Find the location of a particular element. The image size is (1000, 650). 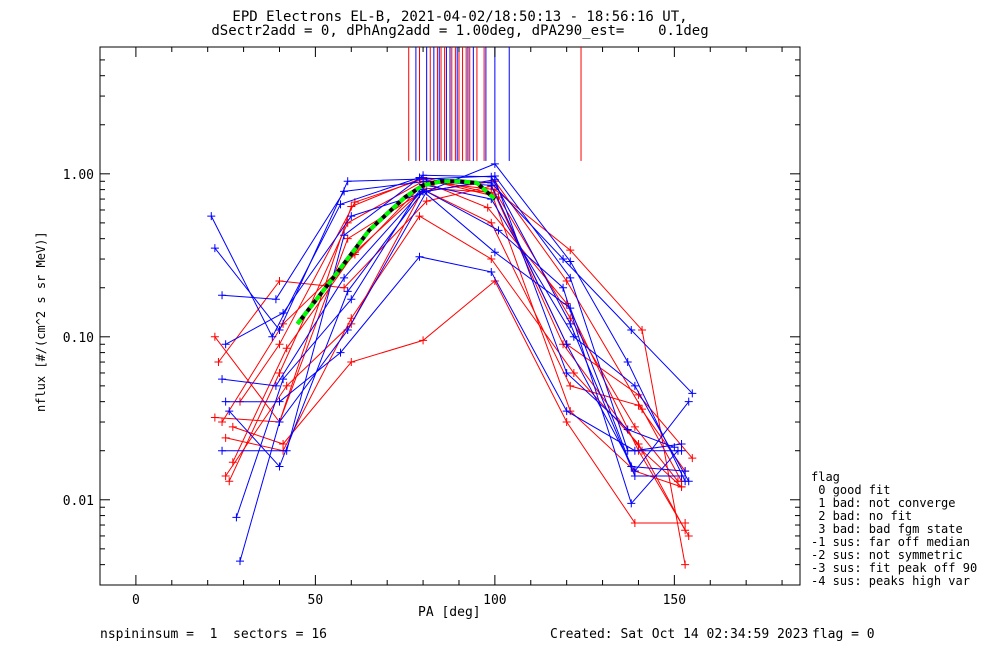

y-tick-label: 0.10 is located at coordinates (78, 338).